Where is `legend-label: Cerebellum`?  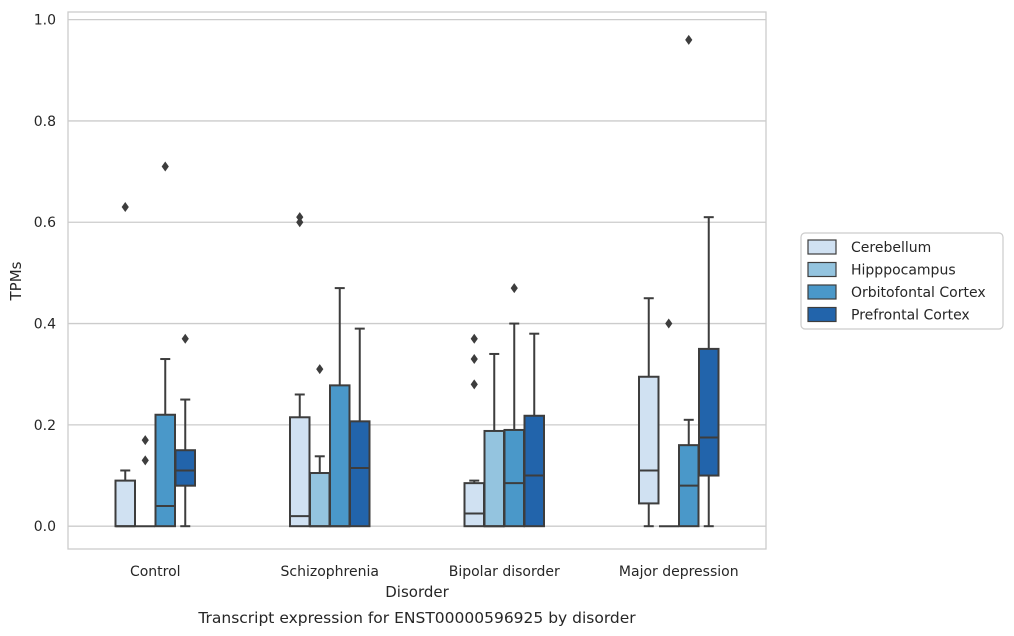 legend-label: Cerebellum is located at coordinates (891, 248).